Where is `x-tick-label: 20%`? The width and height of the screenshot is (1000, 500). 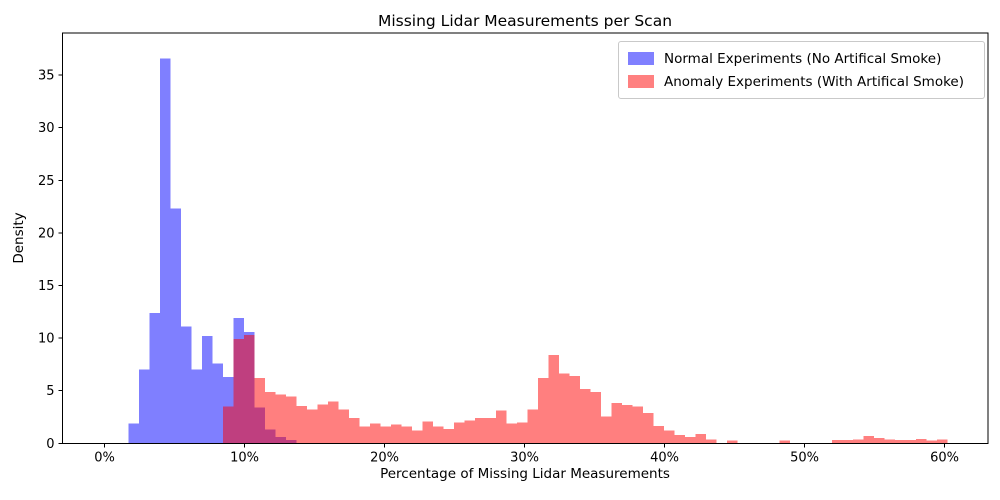 x-tick-label: 20% is located at coordinates (384, 457).